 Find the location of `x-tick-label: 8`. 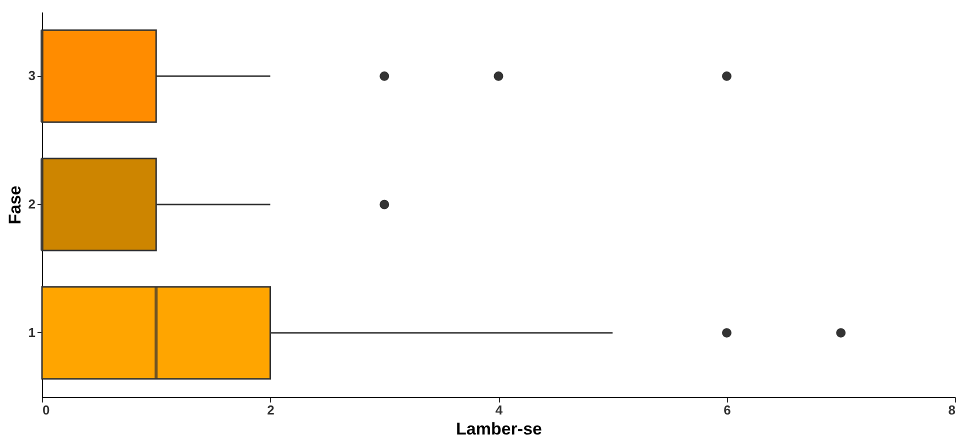

x-tick-label: 8 is located at coordinates (952, 410).